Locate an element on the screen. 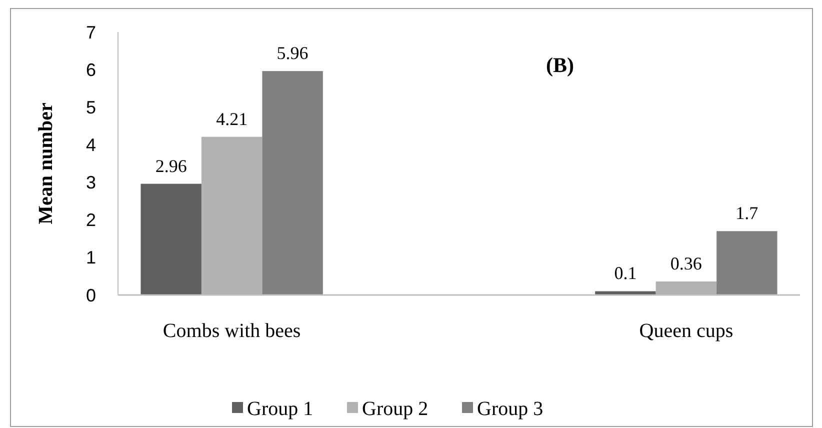 This screenshot has width=822, height=428. x-tick-label: Queen cups is located at coordinates (686, 331).